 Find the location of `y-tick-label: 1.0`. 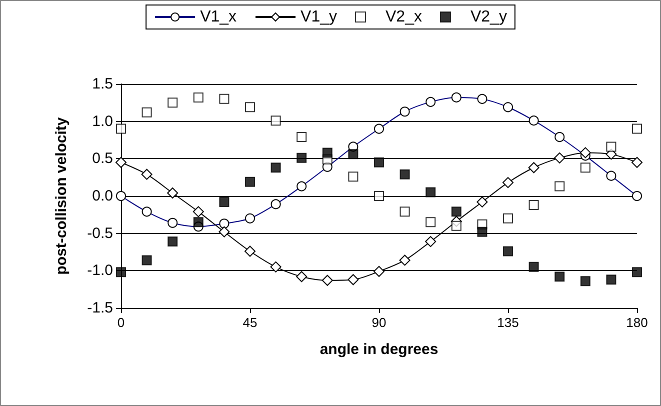

y-tick-label: 1.0 is located at coordinates (102, 121).